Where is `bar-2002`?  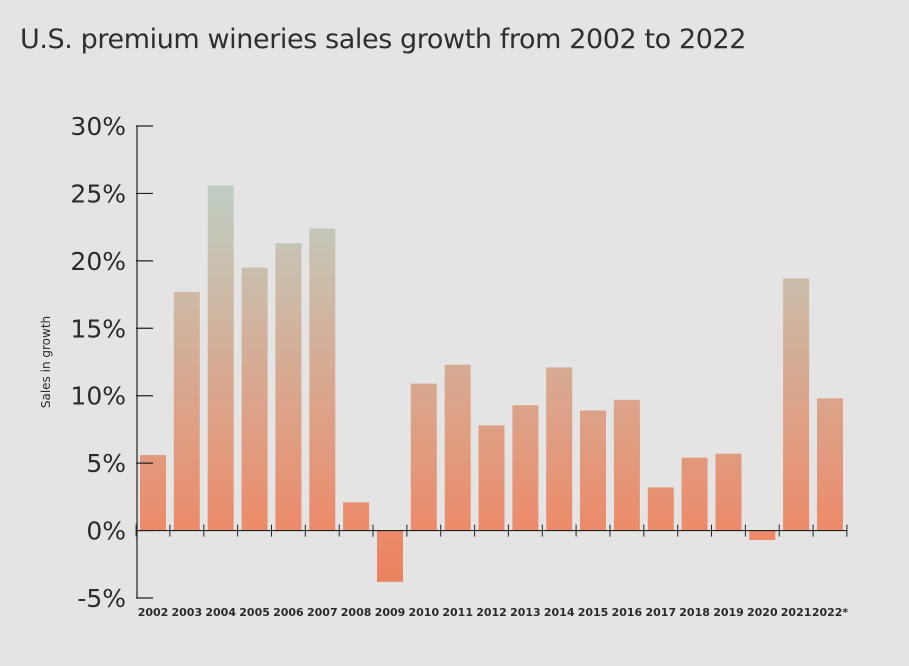 bar-2002 is located at coordinates (153, 493).